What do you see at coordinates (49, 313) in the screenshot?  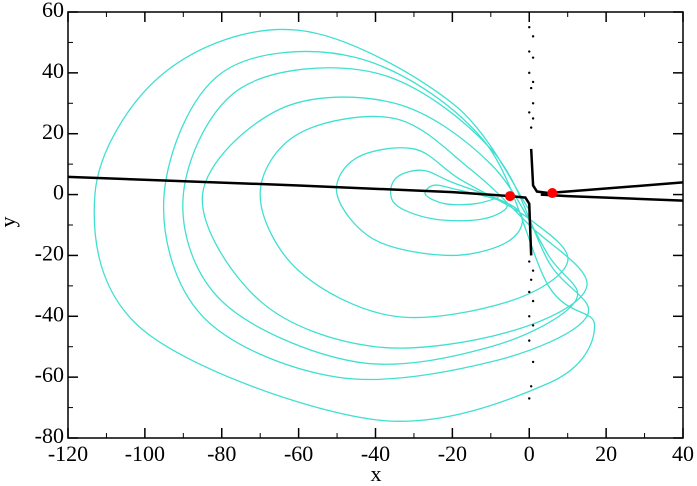 I see `y-tick-label: -40` at bounding box center [49, 313].